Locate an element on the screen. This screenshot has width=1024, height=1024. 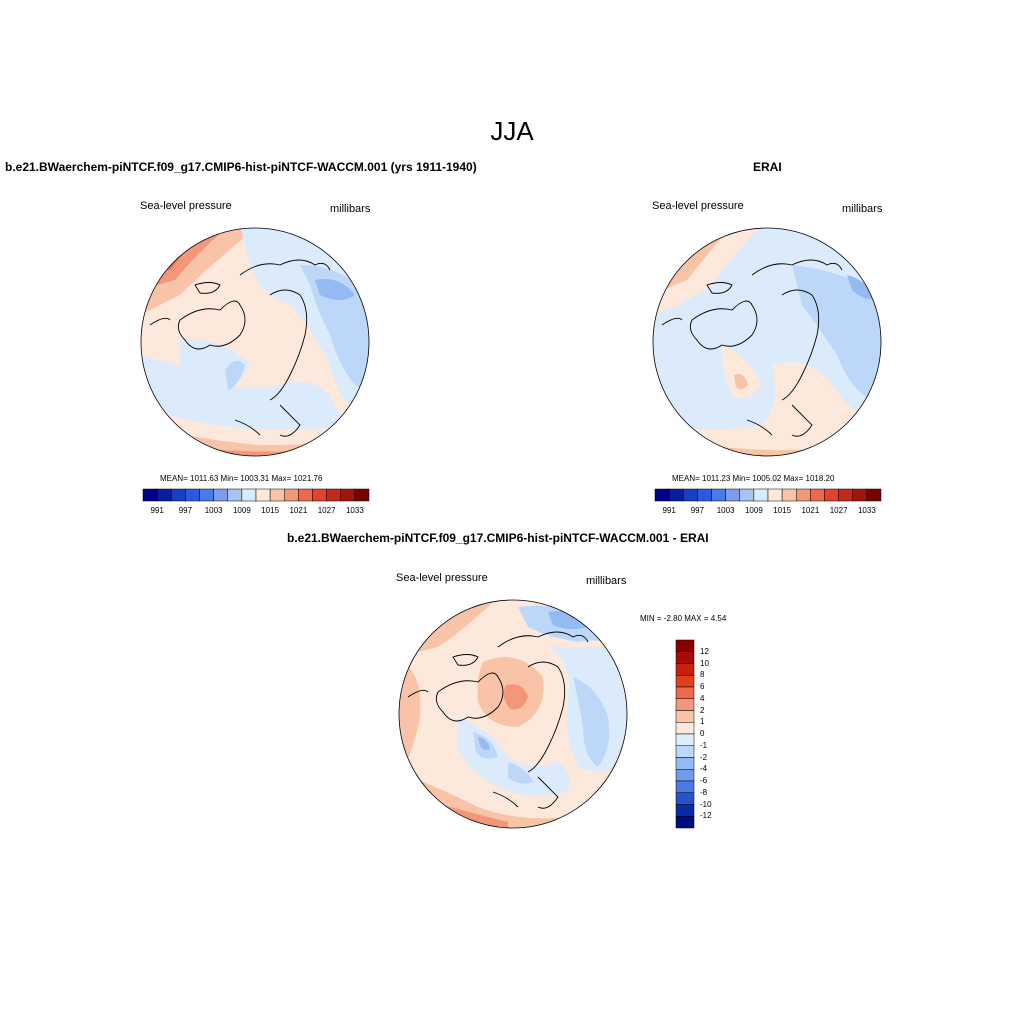
diff-colorbar is located at coordinates (685, 734).